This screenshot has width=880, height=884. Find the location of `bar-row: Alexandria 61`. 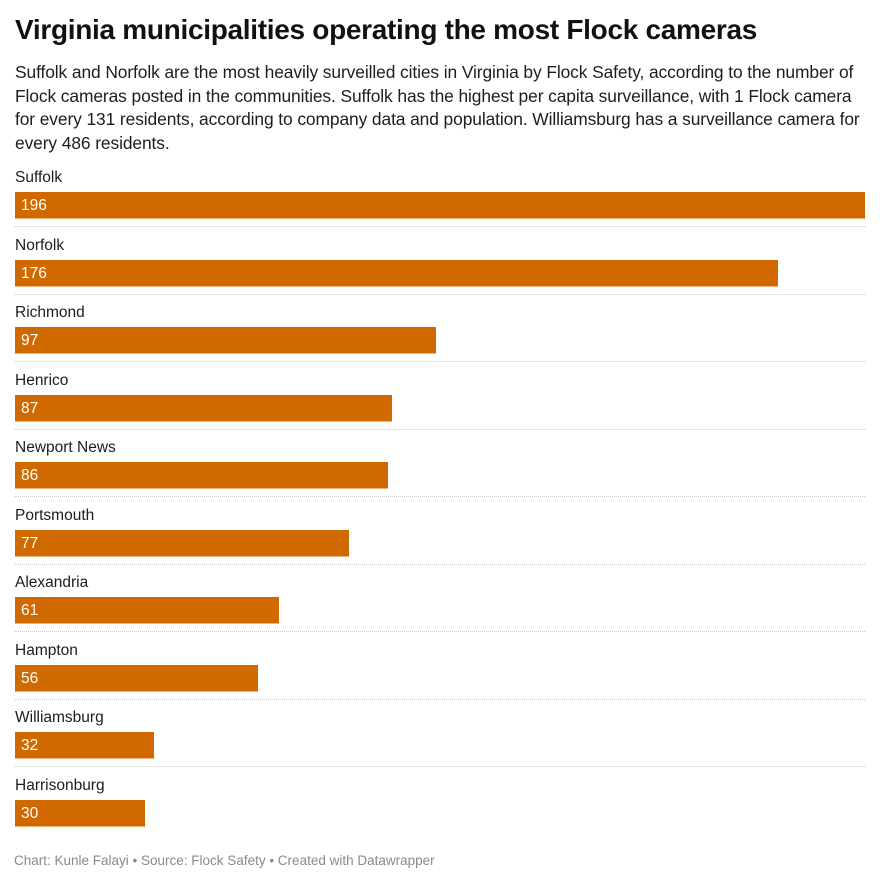

bar-row: Alexandria 61 is located at coordinates (440, 605).